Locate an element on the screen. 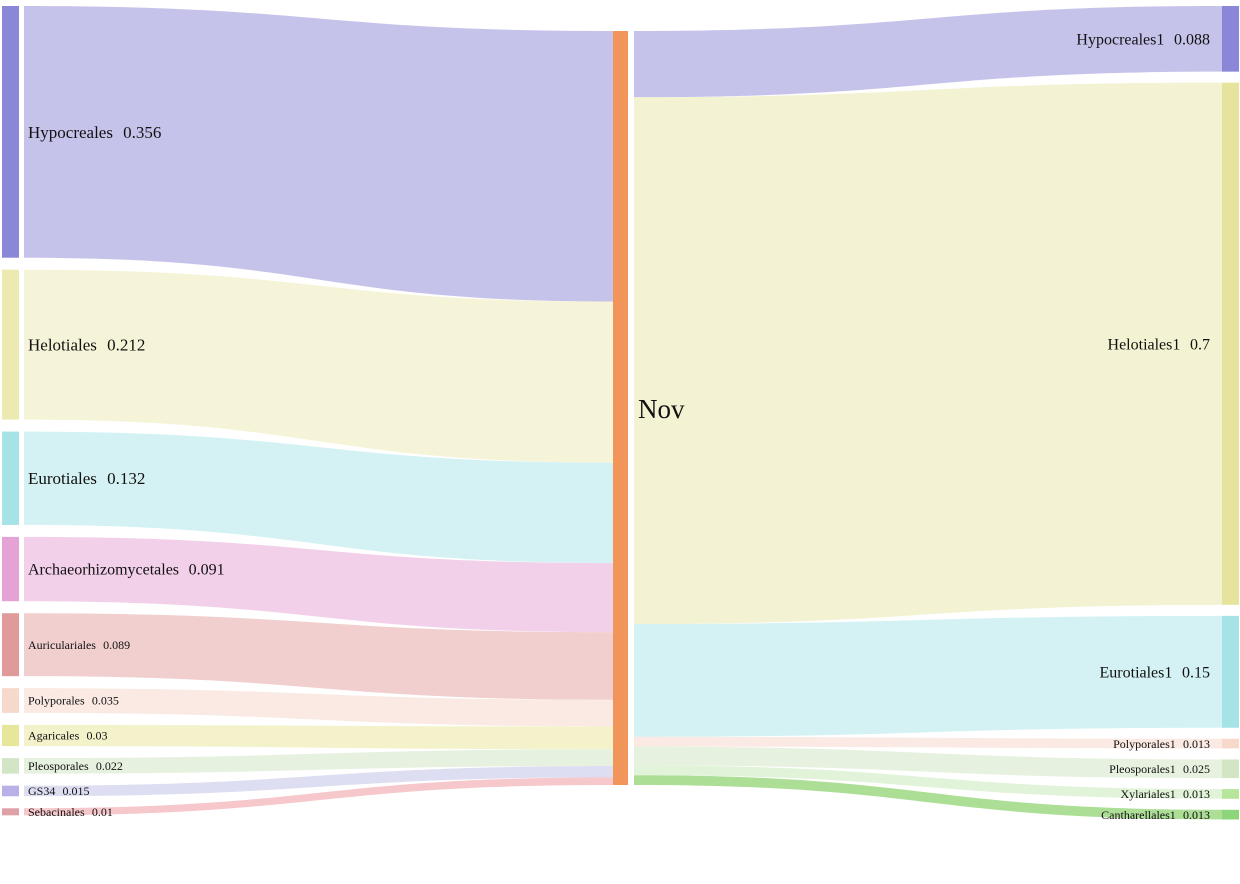  node-label-auriculariales: Auriculariales 0.089 is located at coordinates (79, 645).